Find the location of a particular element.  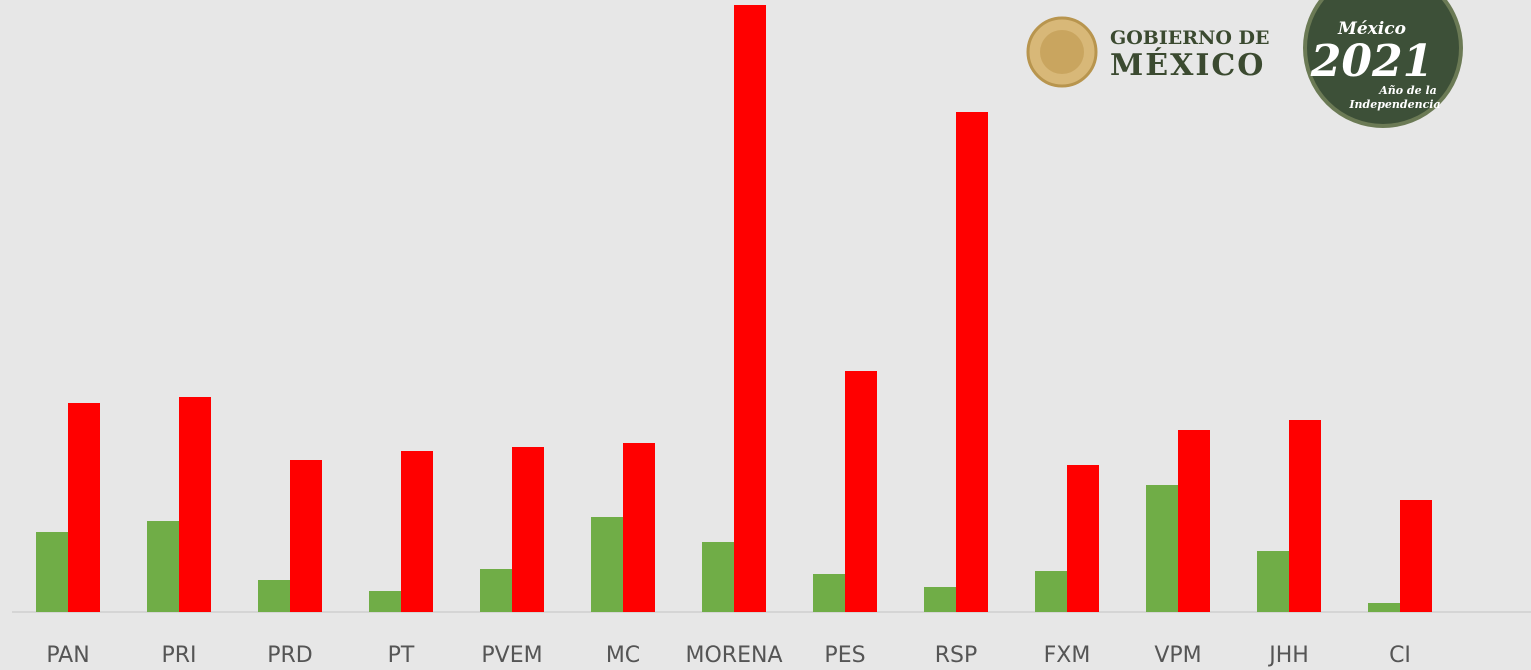

x-tick-label: CI is located at coordinates (1400, 655).